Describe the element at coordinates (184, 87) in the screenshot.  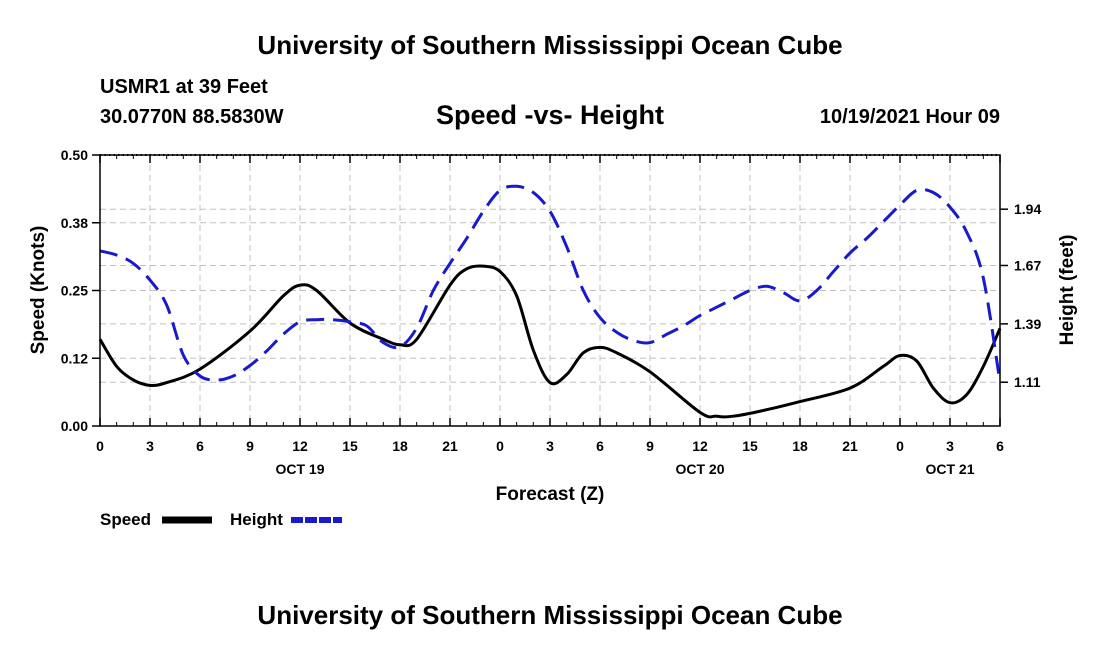
I see `station-label: USMR1 at 39 Feet` at that location.